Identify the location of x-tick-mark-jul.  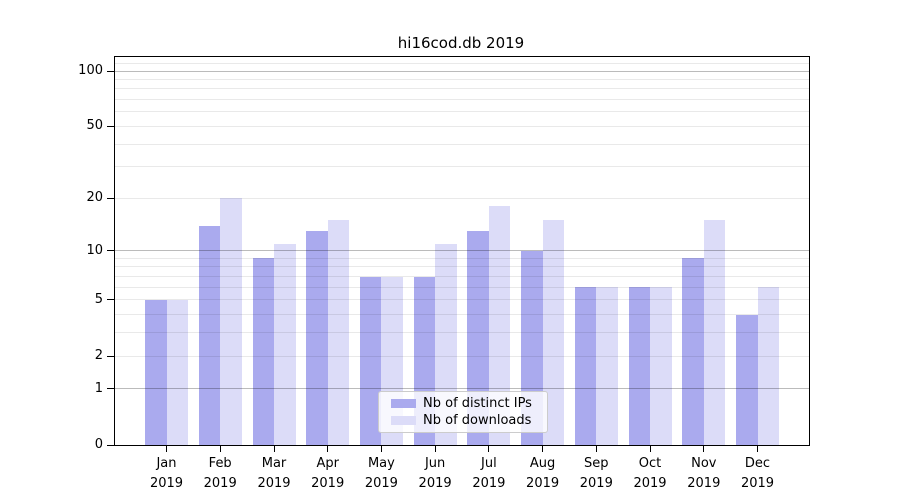
(489, 448).